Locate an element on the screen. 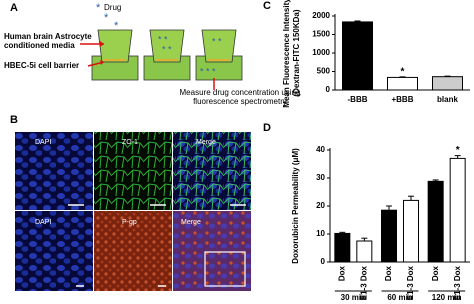 The image size is (474, 304). group-label: 60 min is located at coordinates (399, 297).